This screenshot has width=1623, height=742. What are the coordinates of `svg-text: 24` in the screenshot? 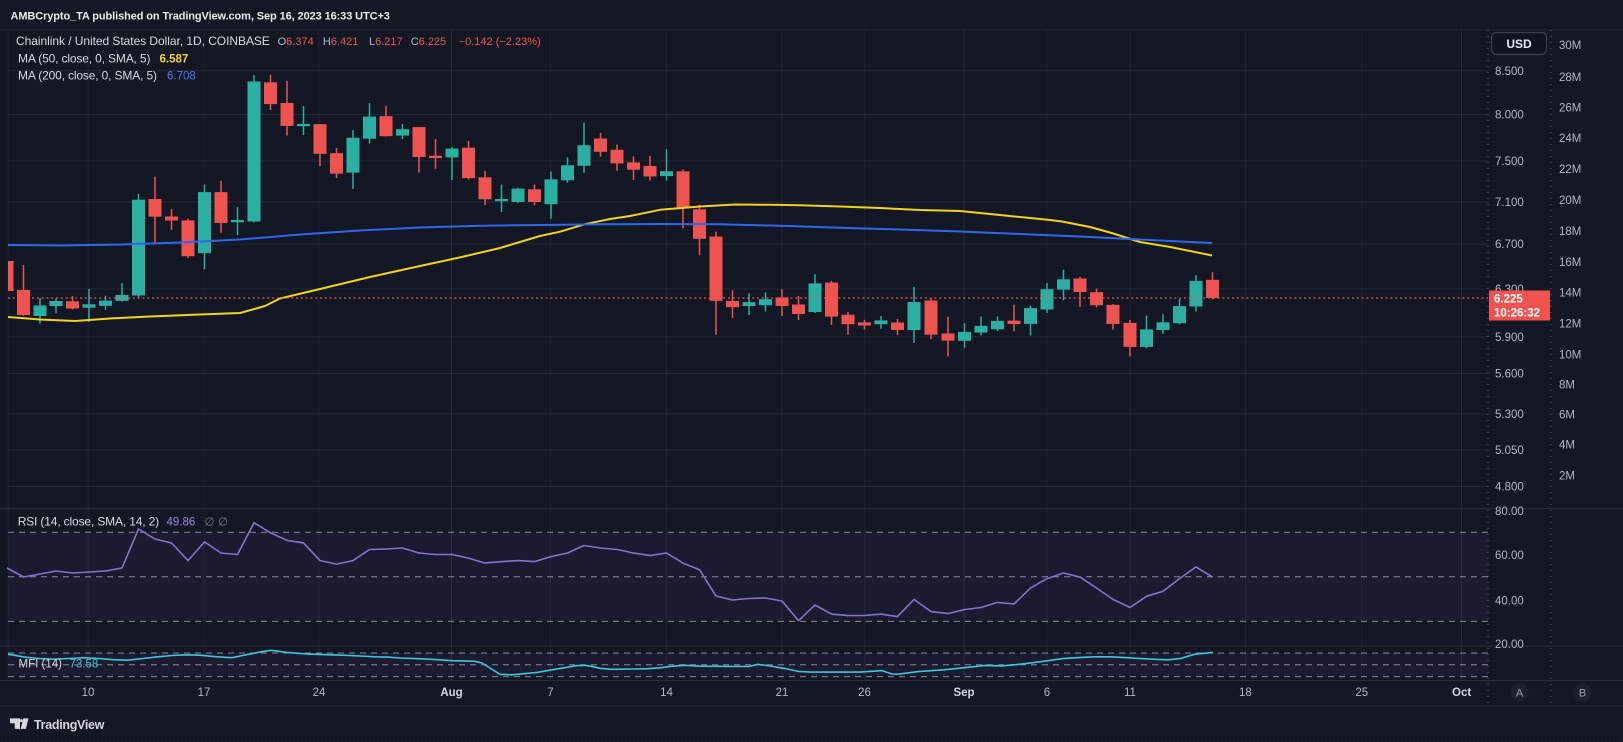 It's located at (319, 693).